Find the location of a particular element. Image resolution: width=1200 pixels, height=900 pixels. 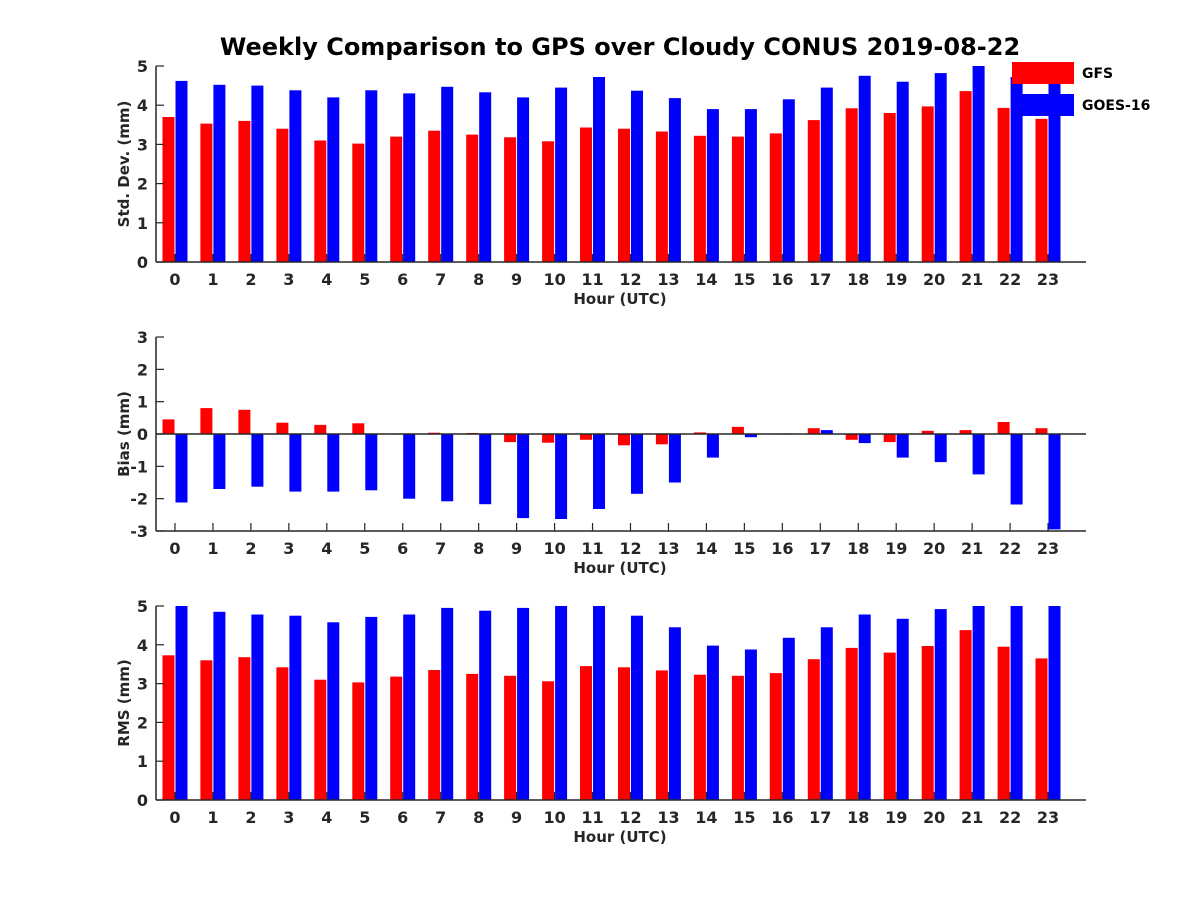

x-tick-label: 21 is located at coordinates (972, 548).